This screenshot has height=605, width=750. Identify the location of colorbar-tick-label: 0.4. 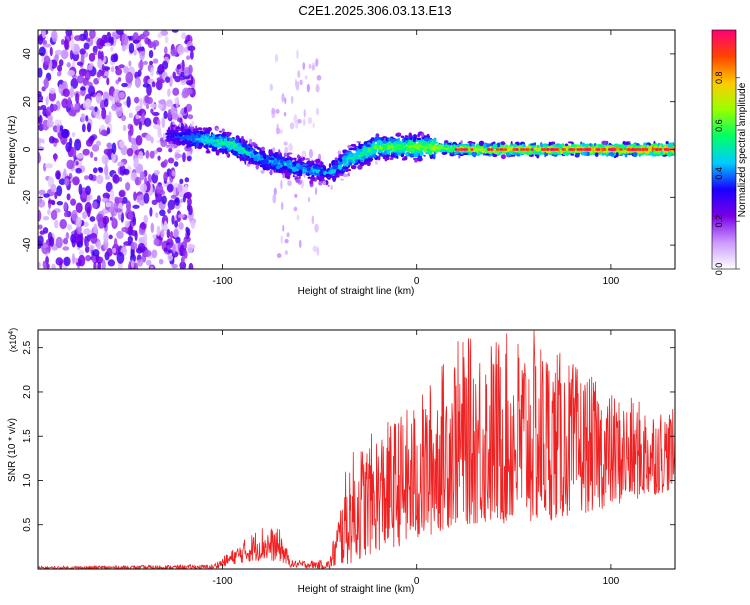
(719, 173).